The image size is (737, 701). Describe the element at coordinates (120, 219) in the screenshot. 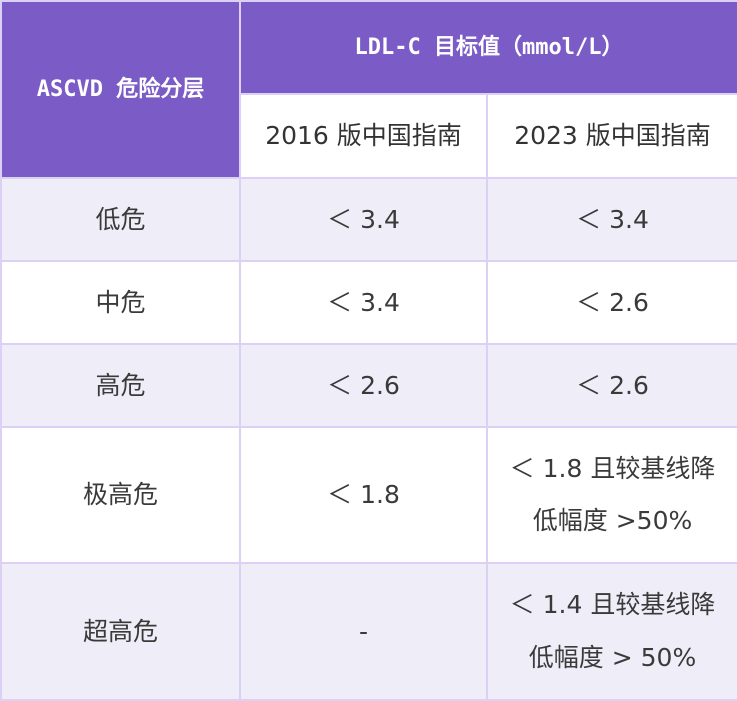

I see `risk-cell: 低危` at that location.